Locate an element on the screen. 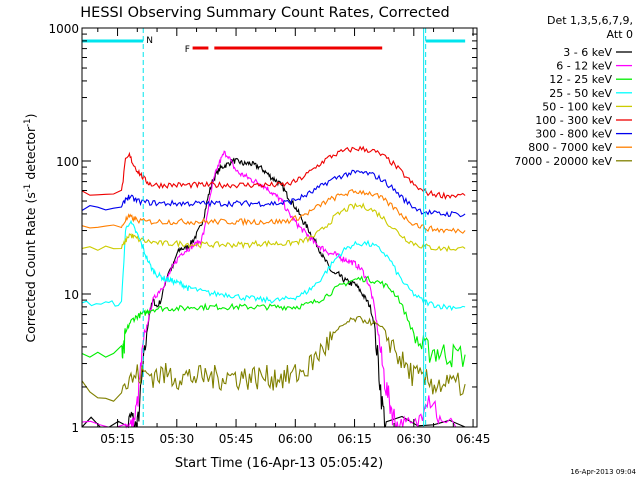 The height and width of the screenshot is (480, 640). x-tick-label-3: 05:45 is located at coordinates (236, 439).